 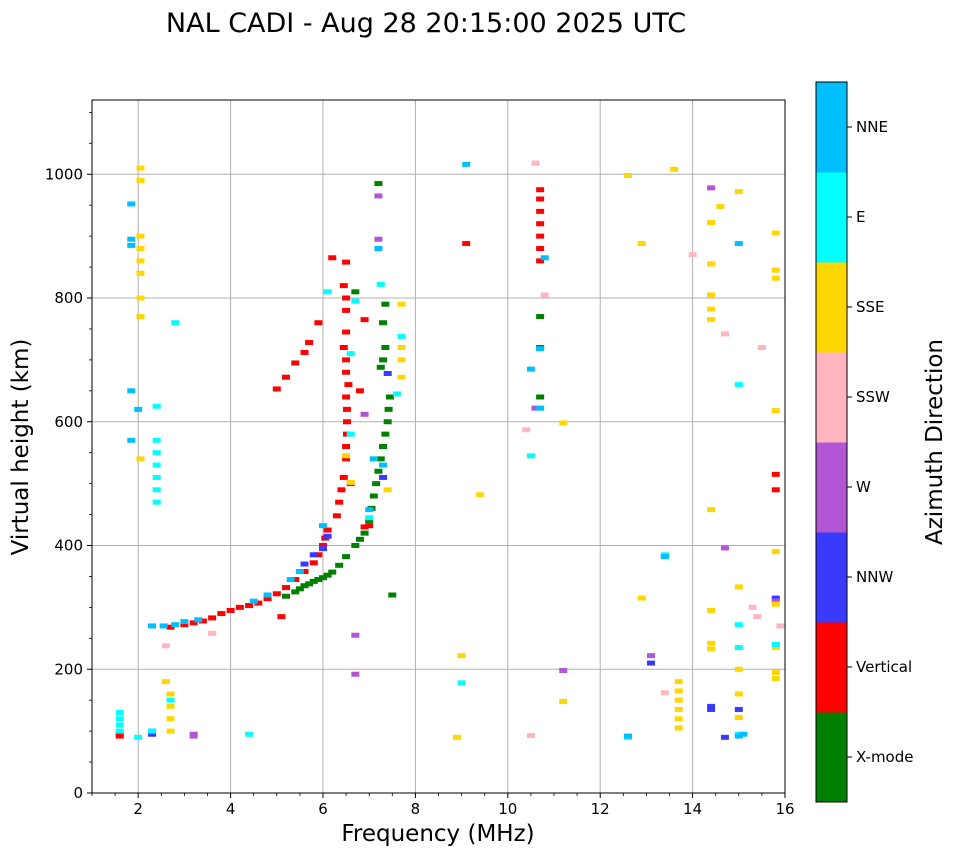 What do you see at coordinates (323, 809) in the screenshot?
I see `x-tick-label: 6` at bounding box center [323, 809].